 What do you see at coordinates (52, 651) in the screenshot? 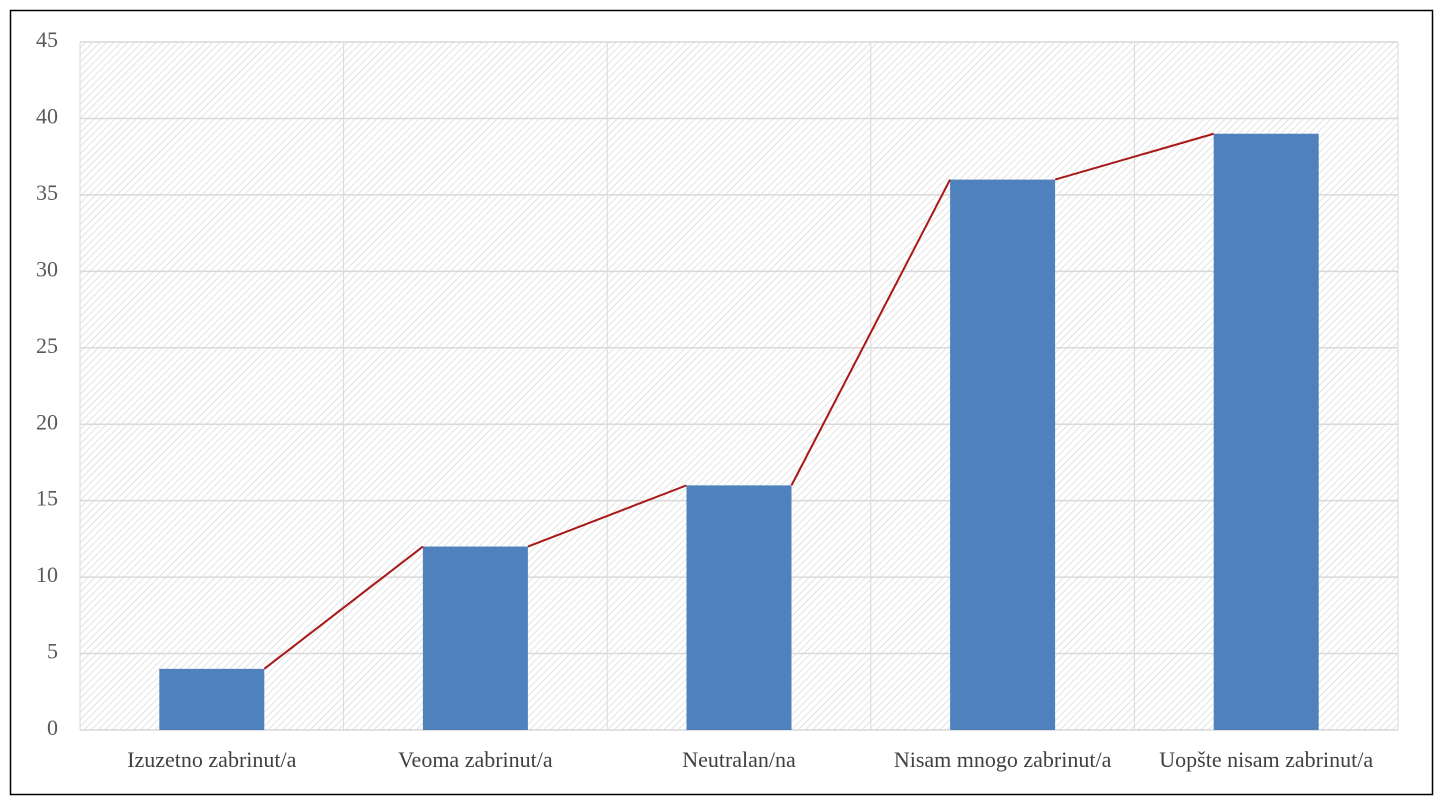
I see `y-tick-label: 5` at bounding box center [52, 651].